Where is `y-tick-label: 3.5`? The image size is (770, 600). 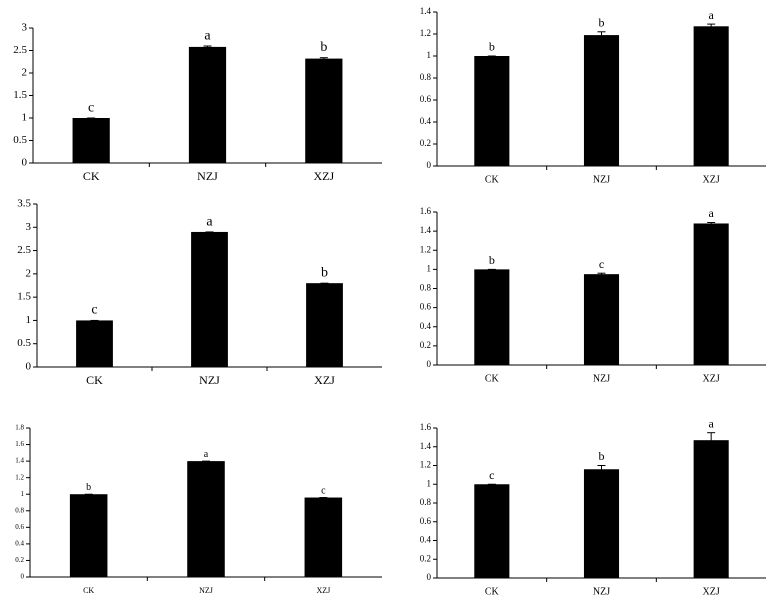 y-tick-label: 3.5 is located at coordinates (24, 204).